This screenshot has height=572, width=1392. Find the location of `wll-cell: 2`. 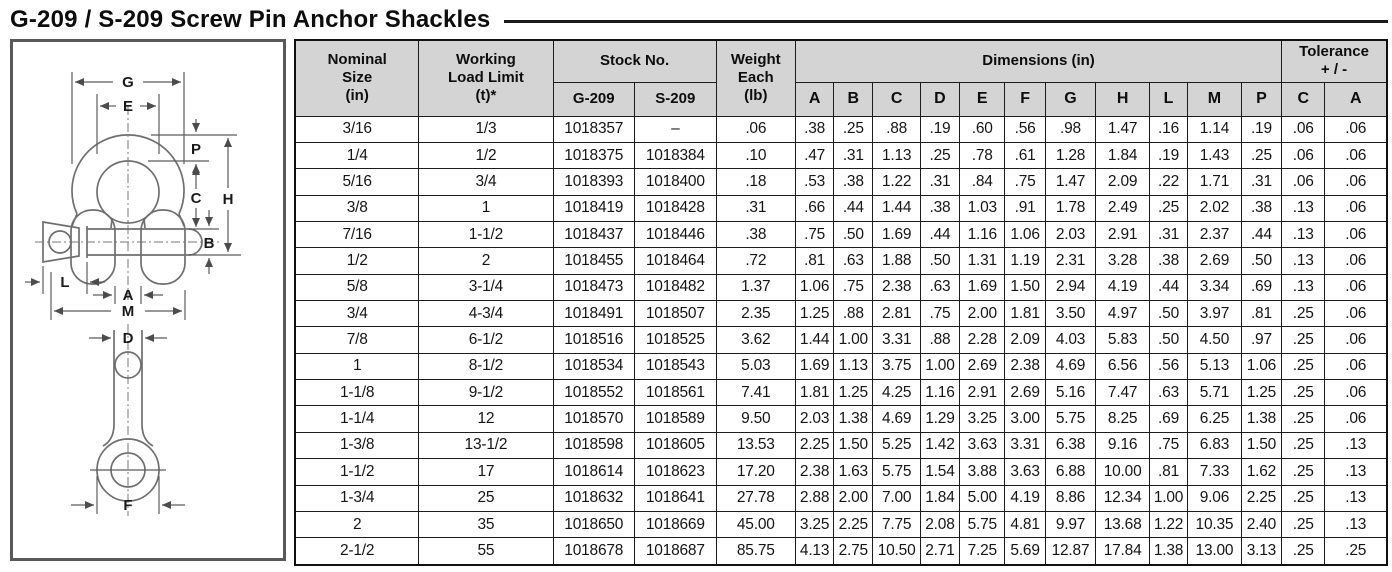

wll-cell: 2 is located at coordinates (486, 261).